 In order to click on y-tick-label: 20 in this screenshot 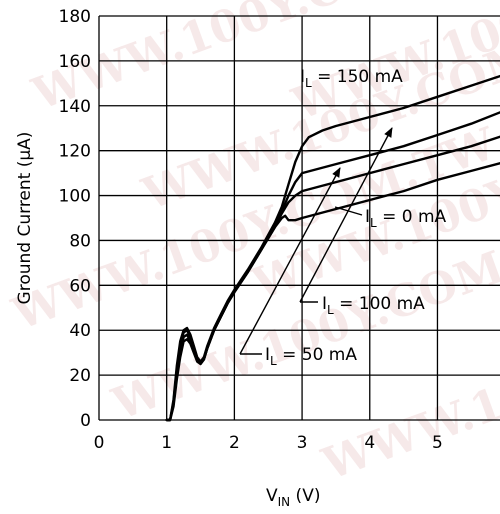, I will do `click(80, 376)`.